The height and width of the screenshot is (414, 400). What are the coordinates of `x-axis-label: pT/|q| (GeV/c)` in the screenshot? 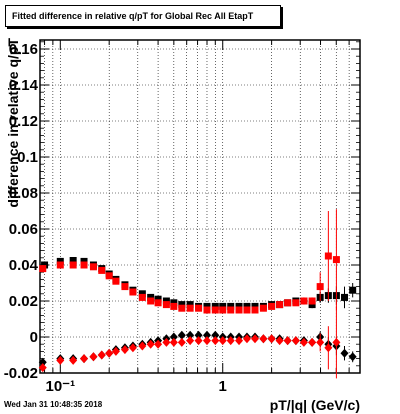 It's located at (315, 405).